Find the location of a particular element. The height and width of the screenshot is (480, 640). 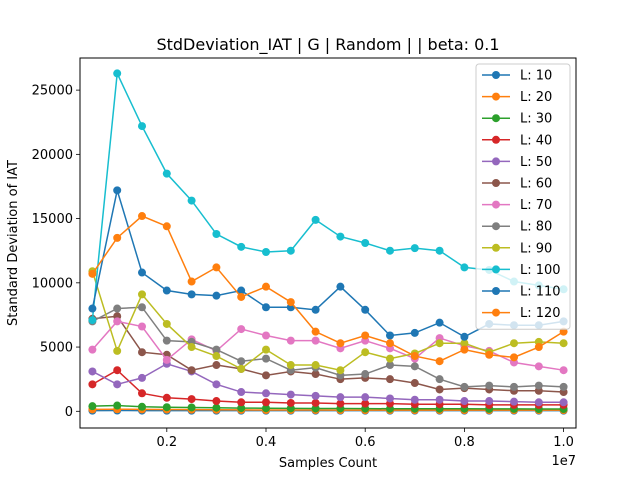

y-axis-ticks: 0 5000 10000 15000 20000 25000 is located at coordinates (56, 252).